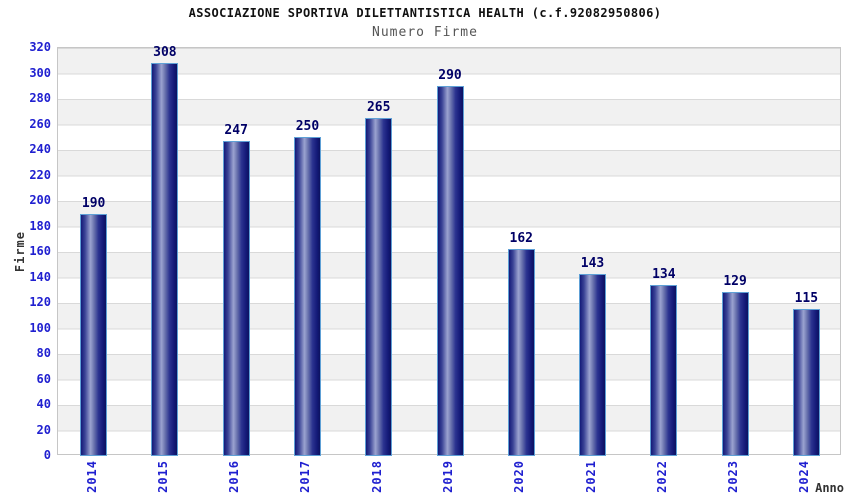 This screenshot has height=500, width=850. What do you see at coordinates (94, 334) in the screenshot?
I see `bar-2014` at bounding box center [94, 334].